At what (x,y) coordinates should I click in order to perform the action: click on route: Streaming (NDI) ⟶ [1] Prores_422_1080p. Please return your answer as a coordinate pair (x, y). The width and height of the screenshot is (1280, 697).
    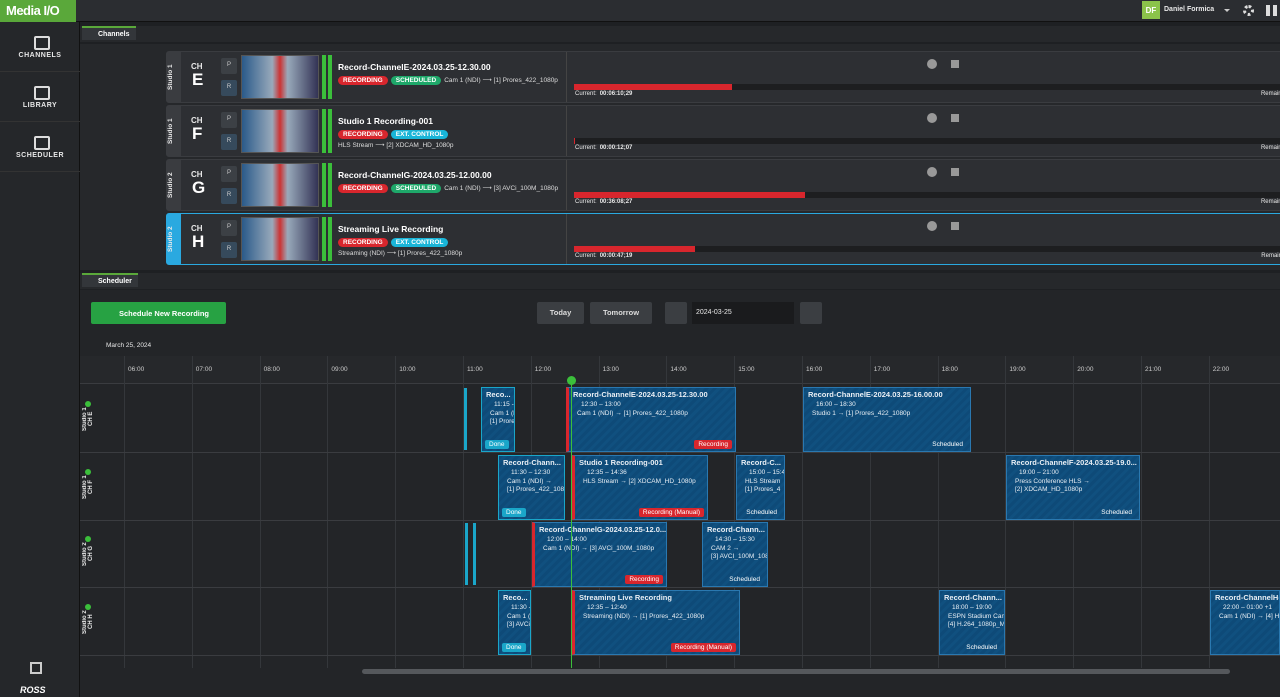
    Looking at the image, I should click on (400, 253).